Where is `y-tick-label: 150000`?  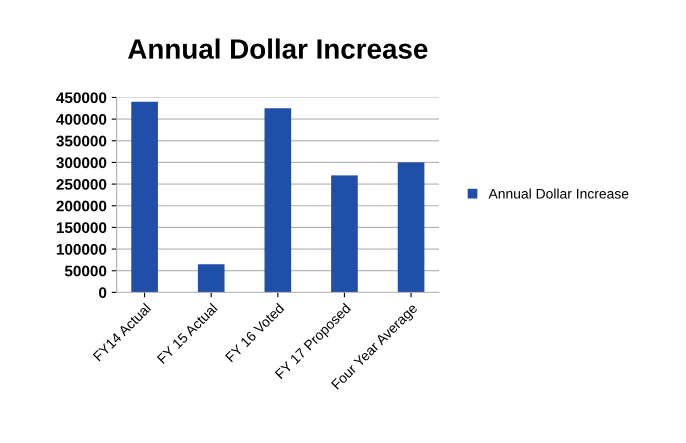 y-tick-label: 150000 is located at coordinates (81, 228).